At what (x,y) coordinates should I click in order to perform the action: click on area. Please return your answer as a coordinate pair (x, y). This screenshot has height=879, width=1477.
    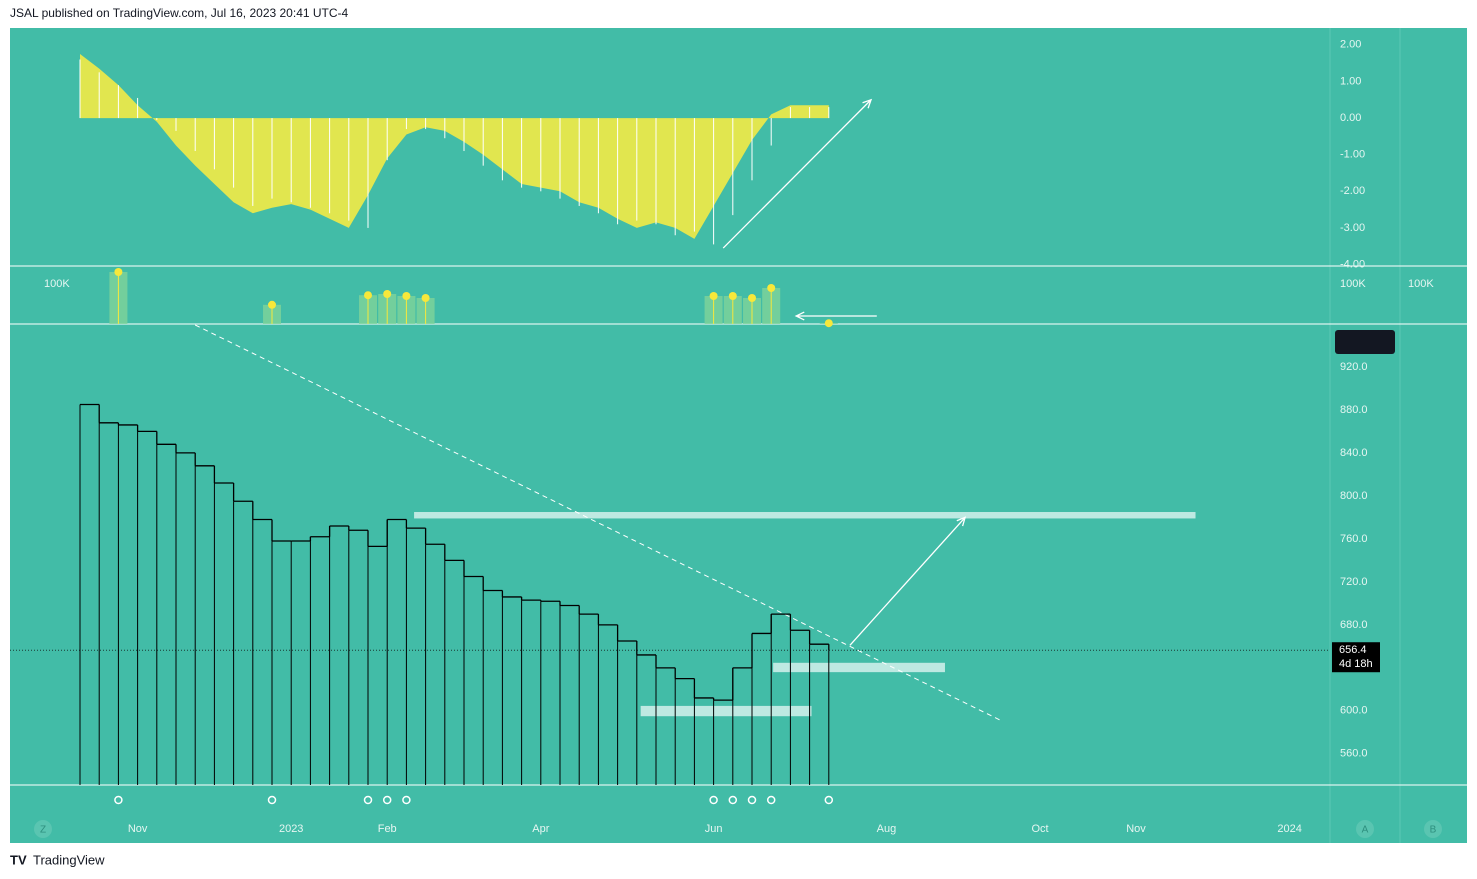
    Looking at the image, I should click on (454, 146).